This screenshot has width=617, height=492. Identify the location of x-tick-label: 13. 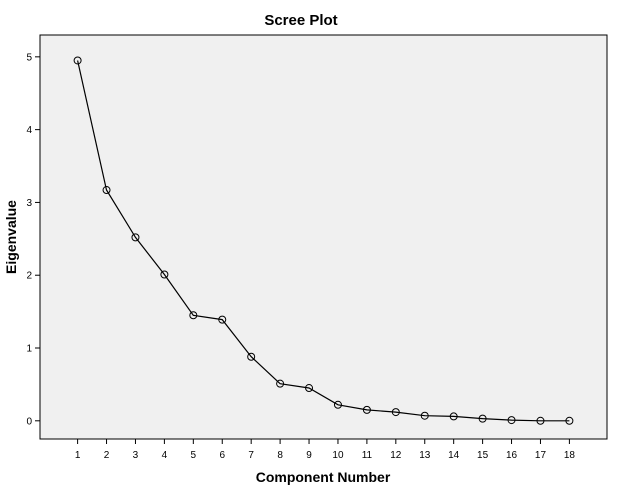
(425, 455).